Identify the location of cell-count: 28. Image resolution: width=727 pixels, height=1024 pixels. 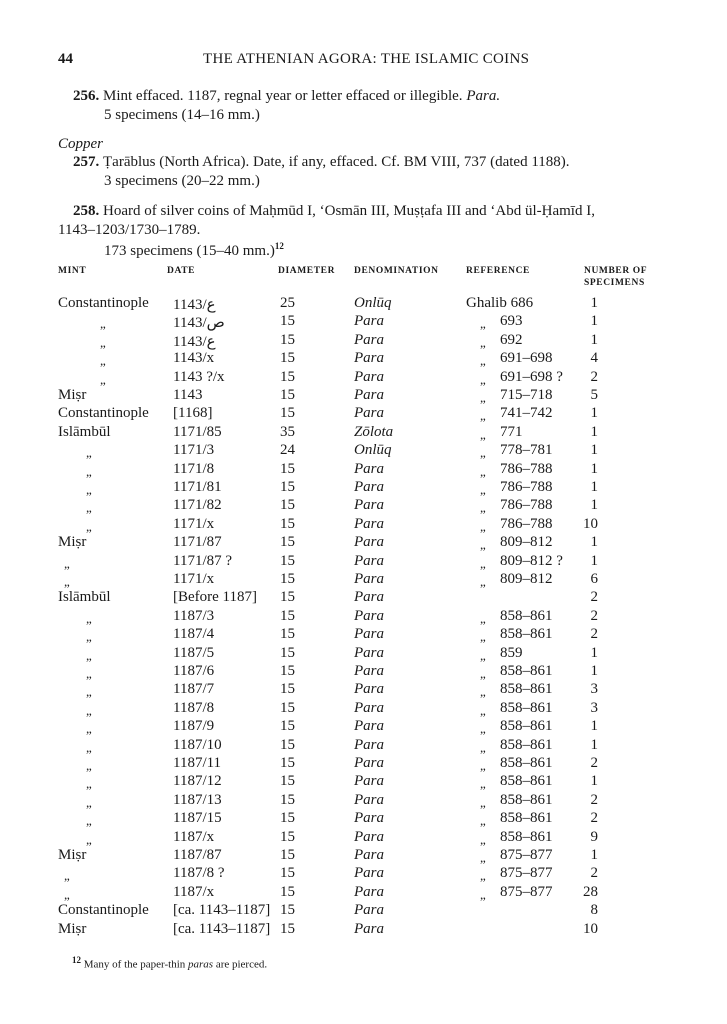
(590, 891).